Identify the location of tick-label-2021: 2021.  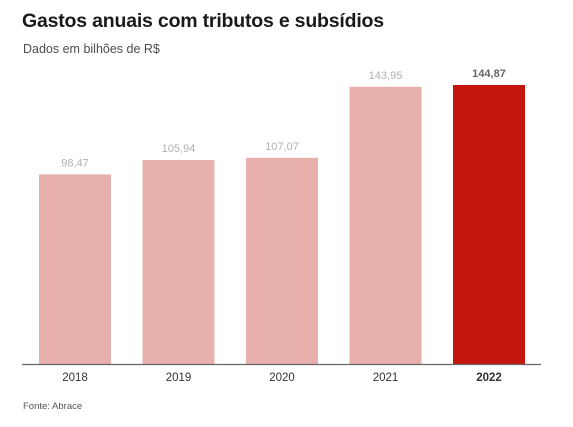
(386, 378).